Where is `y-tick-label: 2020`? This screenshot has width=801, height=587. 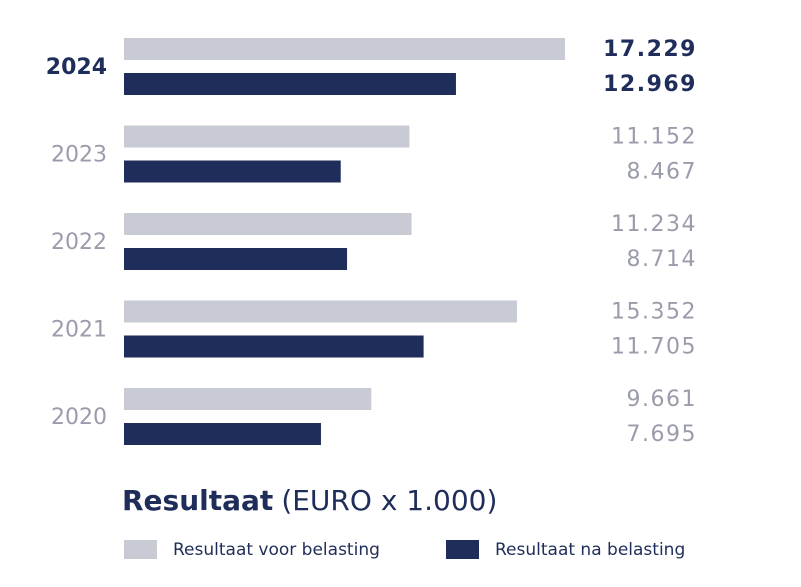 y-tick-label: 2020 is located at coordinates (79, 417).